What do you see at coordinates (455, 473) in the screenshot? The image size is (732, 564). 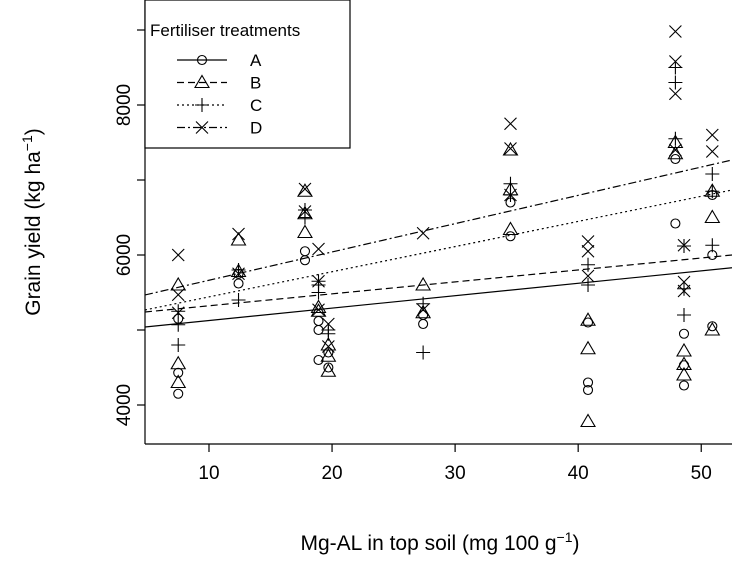 I see `x-tick-label: 30` at bounding box center [455, 473].